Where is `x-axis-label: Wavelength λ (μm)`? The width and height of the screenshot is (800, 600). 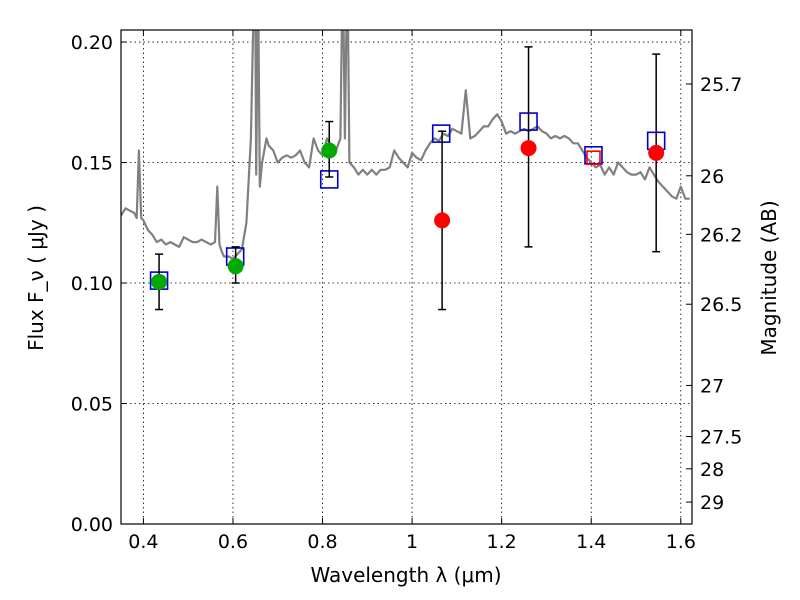 x-axis-label: Wavelength λ (μm) is located at coordinates (405, 575).